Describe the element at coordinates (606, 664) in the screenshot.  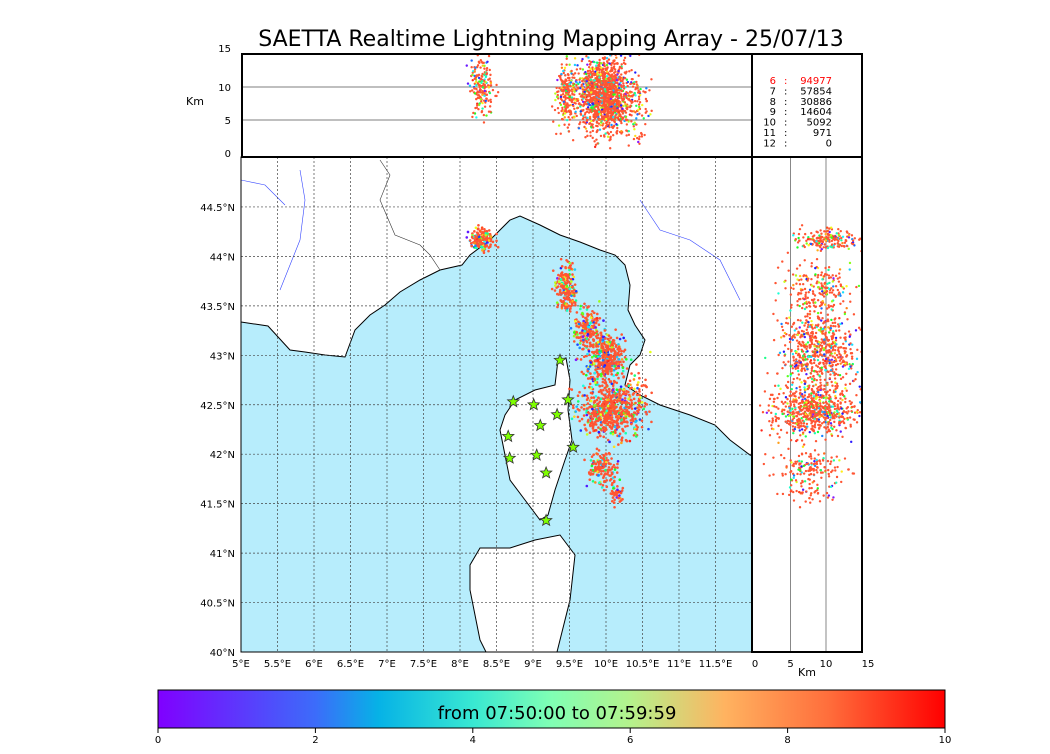
I see `x-tick-label: 10°E` at that location.